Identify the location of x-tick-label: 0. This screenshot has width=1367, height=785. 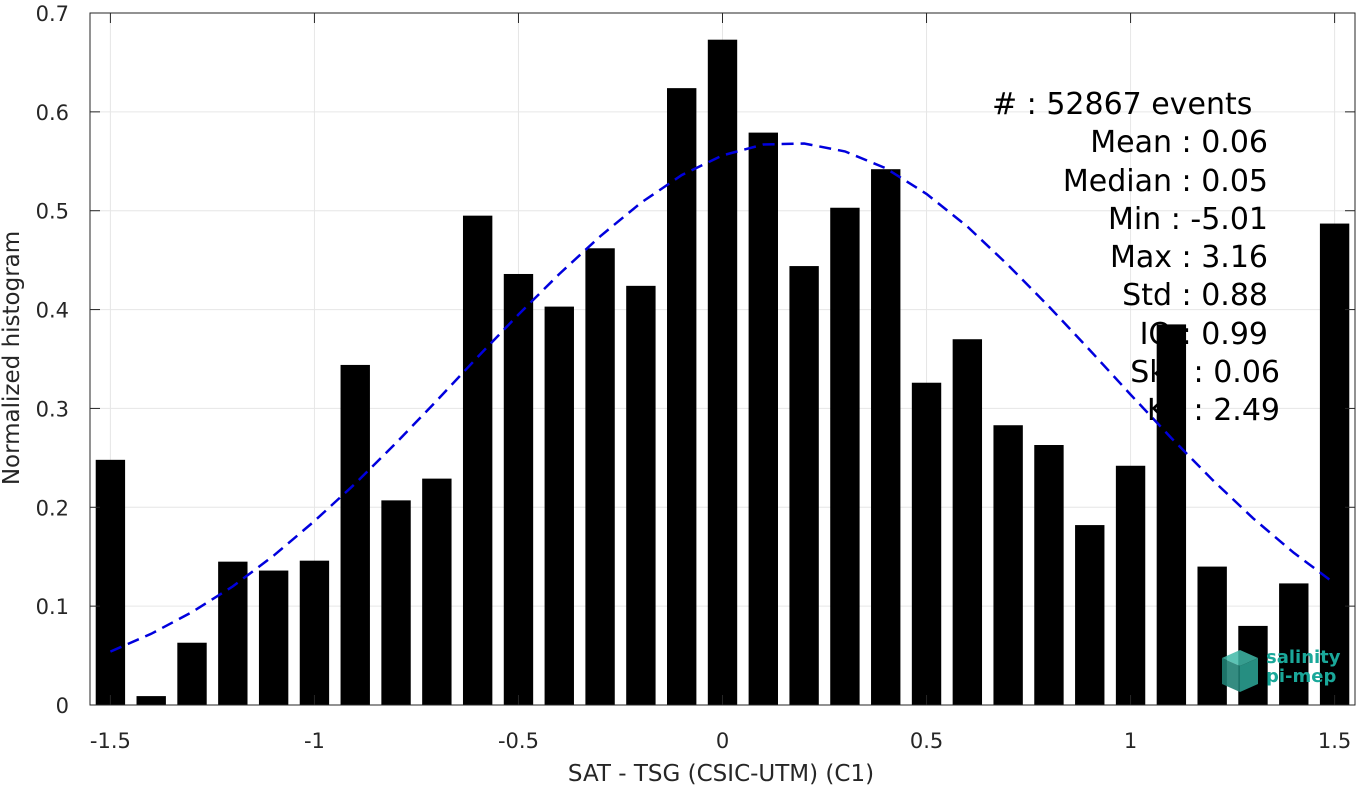
(722, 741).